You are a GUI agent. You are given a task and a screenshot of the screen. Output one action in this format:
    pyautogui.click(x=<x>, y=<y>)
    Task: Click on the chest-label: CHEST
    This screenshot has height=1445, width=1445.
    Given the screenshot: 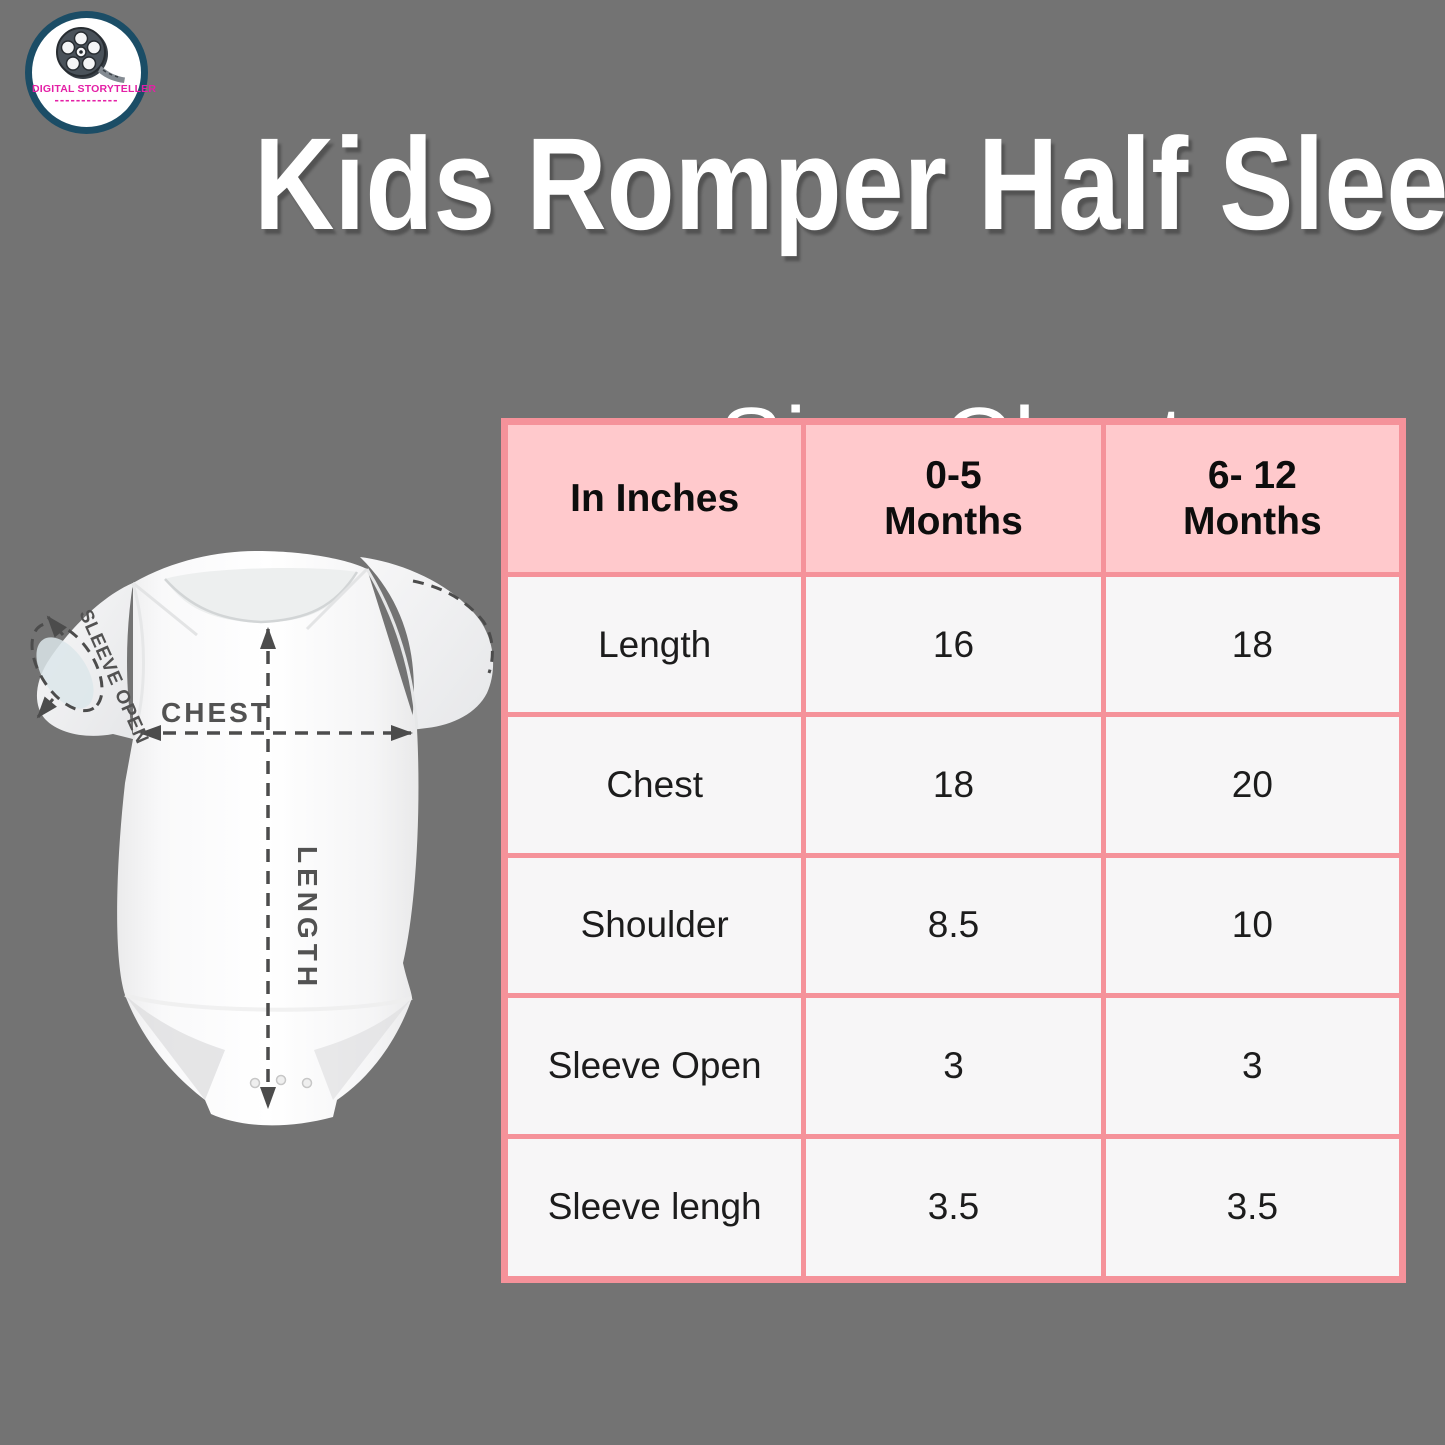 What is the action you would take?
    pyautogui.click(x=216, y=712)
    